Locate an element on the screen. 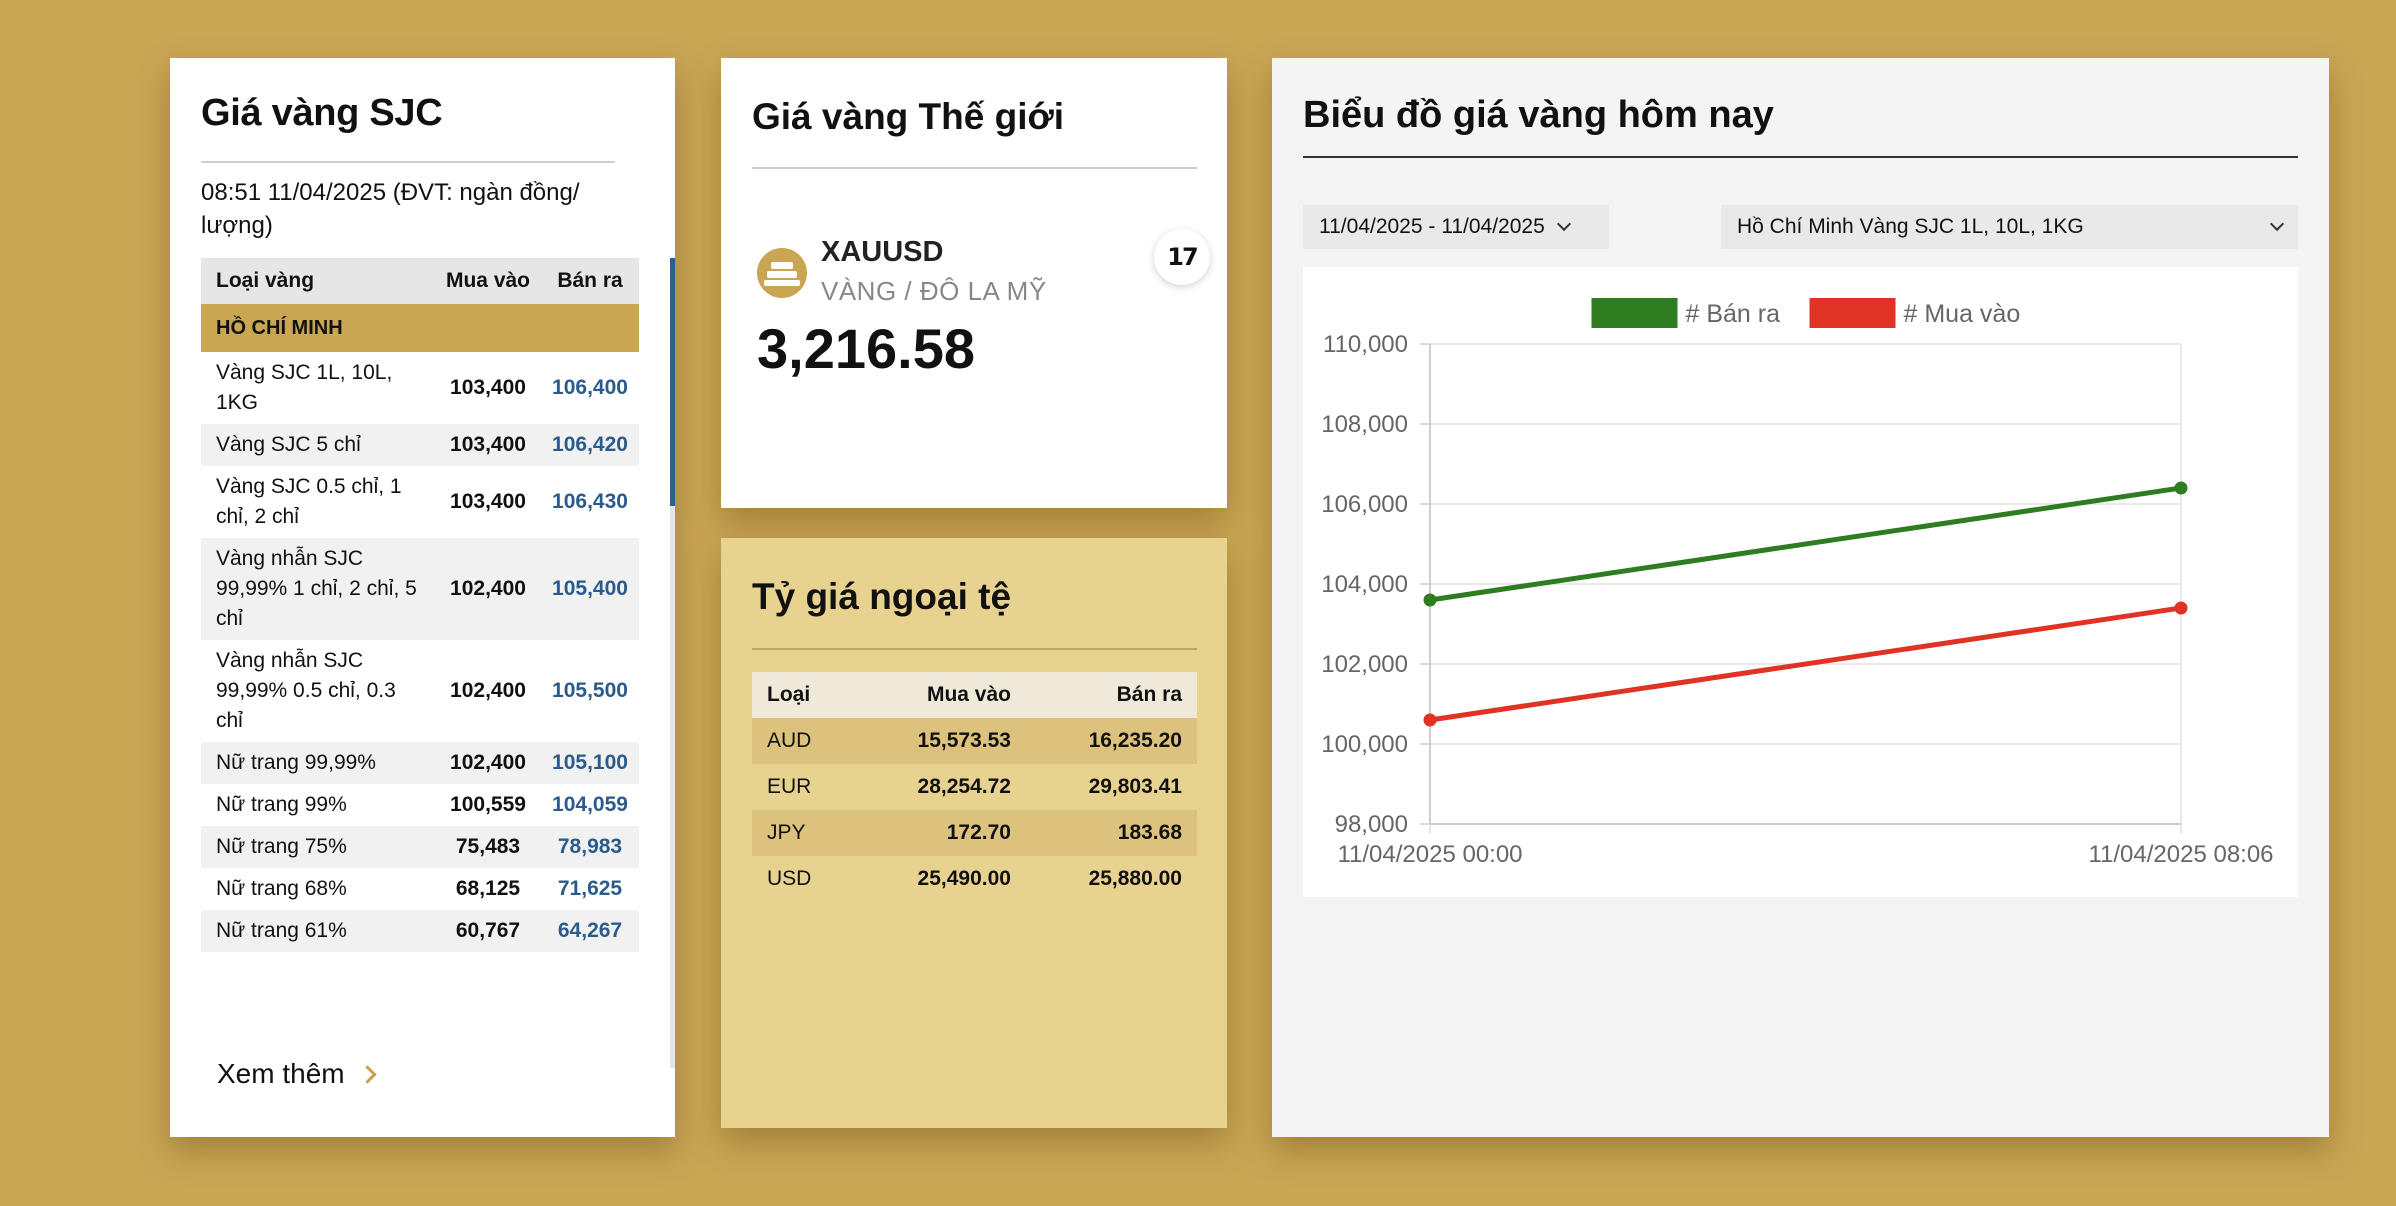 This screenshot has height=1206, width=2396. world-gold-title: Giá vàng Thế giới is located at coordinates (908, 116).